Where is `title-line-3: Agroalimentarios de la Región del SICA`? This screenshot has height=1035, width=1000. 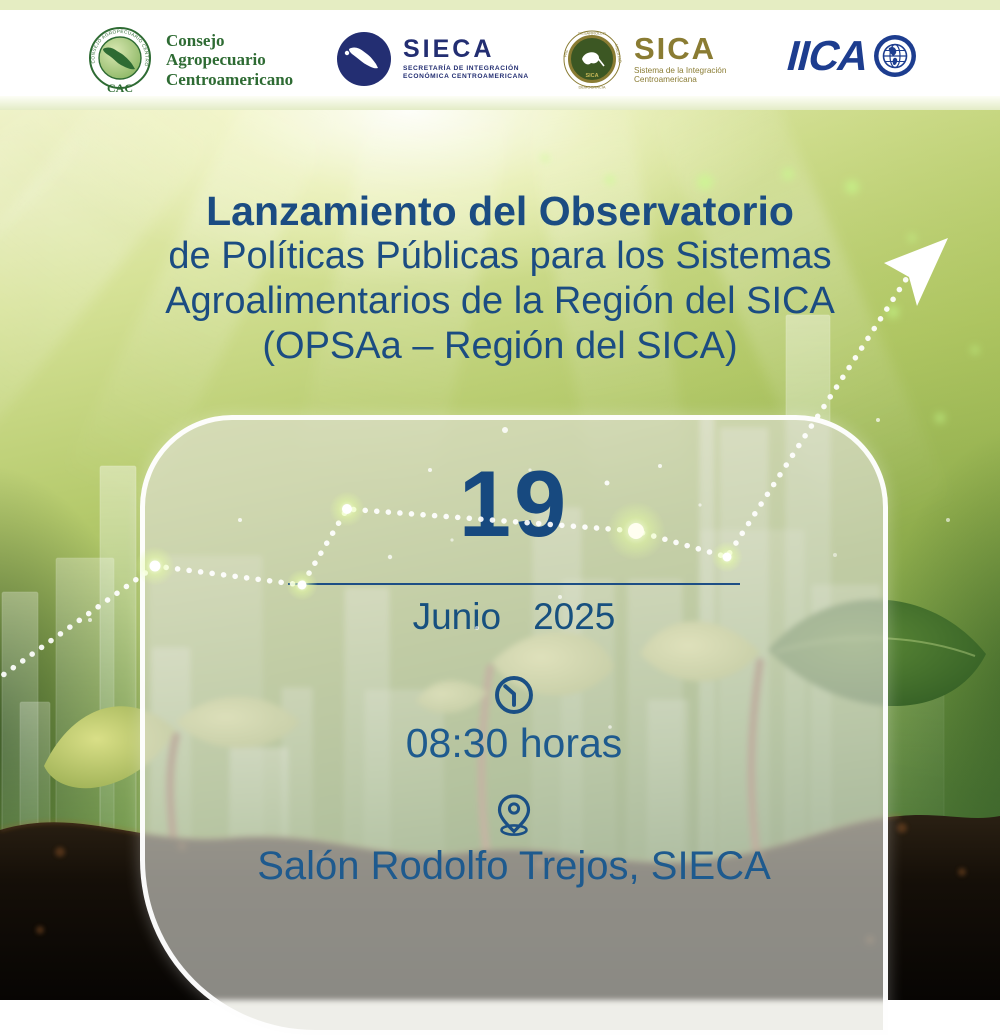 title-line-3: Agroalimentarios de la Región del SICA is located at coordinates (500, 301).